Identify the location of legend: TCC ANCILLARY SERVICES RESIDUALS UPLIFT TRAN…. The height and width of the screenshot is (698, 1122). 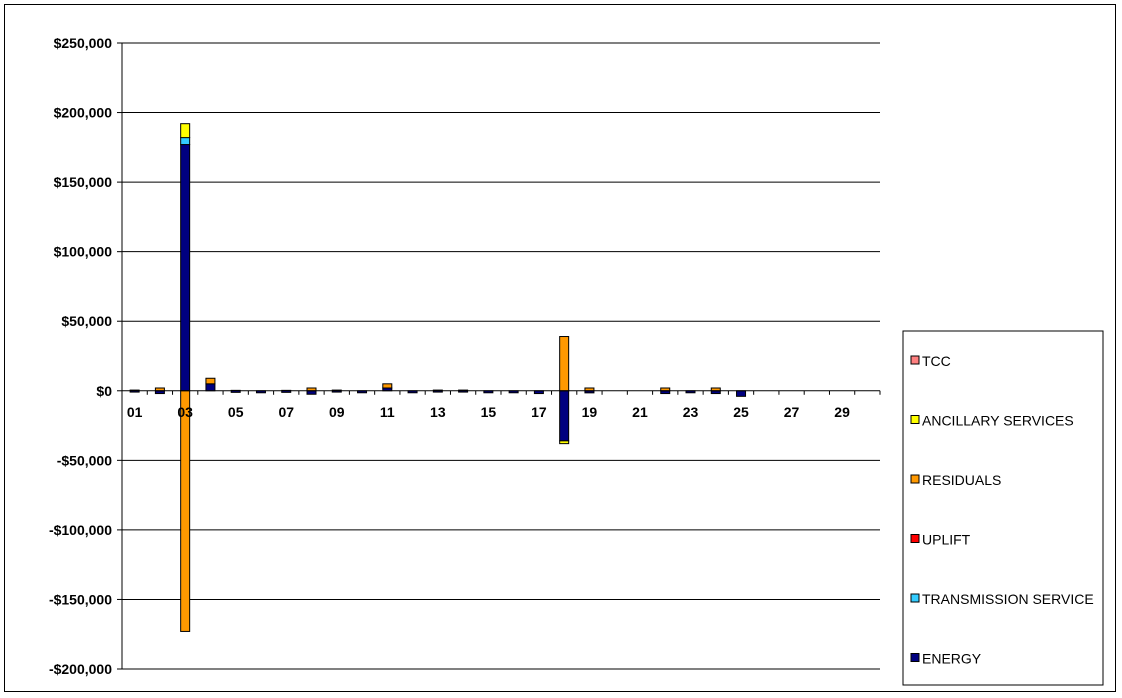
(1003, 508).